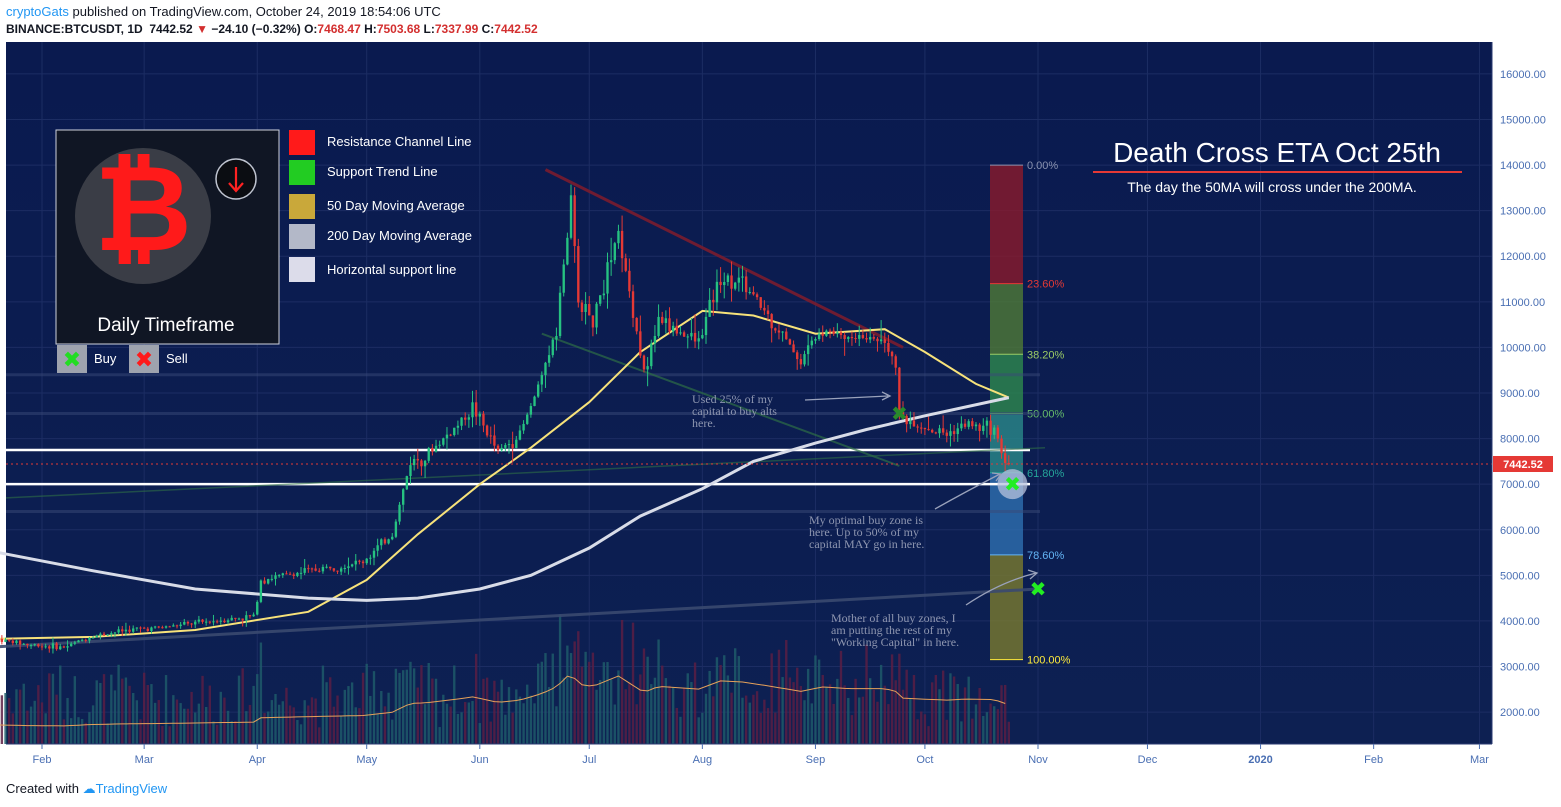 This screenshot has height=807, width=1561. Describe the element at coordinates (1006, 443) in the screenshot. I see `fib-zone` at that location.